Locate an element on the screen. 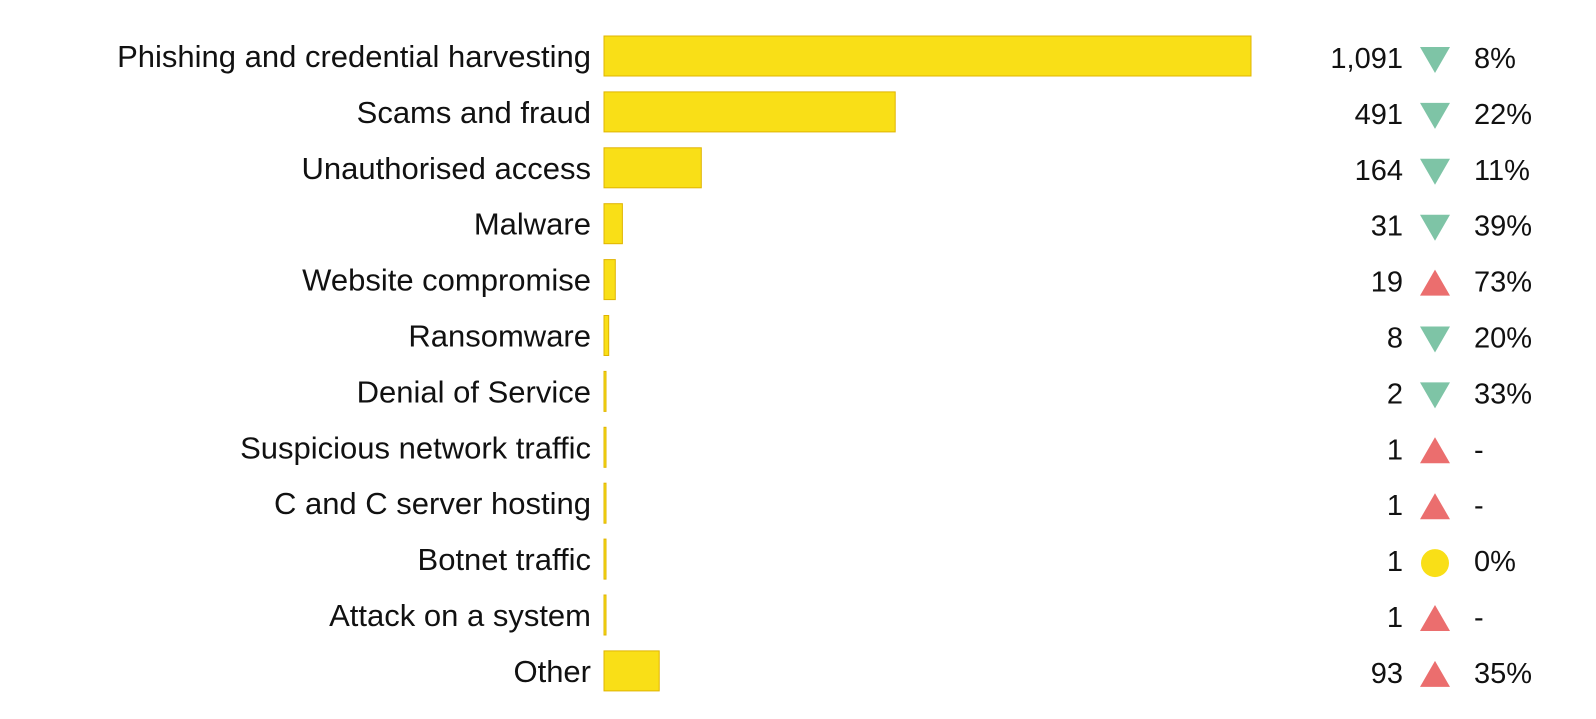 The height and width of the screenshot is (719, 1596). category-label: Attack on a system is located at coordinates (460, 615).